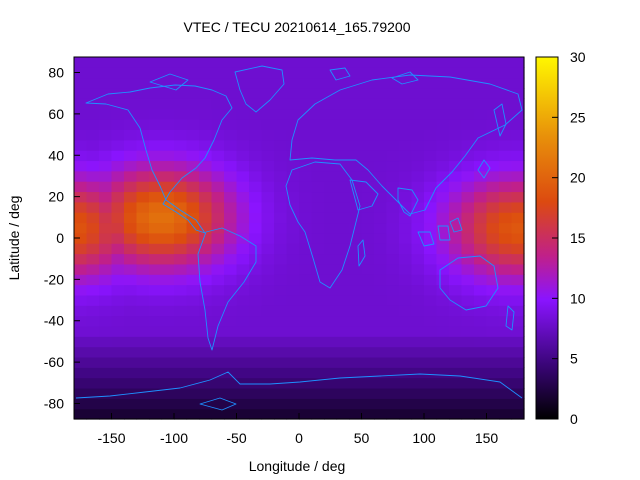 Image resolution: width=640 pixels, height=480 pixels. I want to click on y-tick-label: -80, so click(54, 403).